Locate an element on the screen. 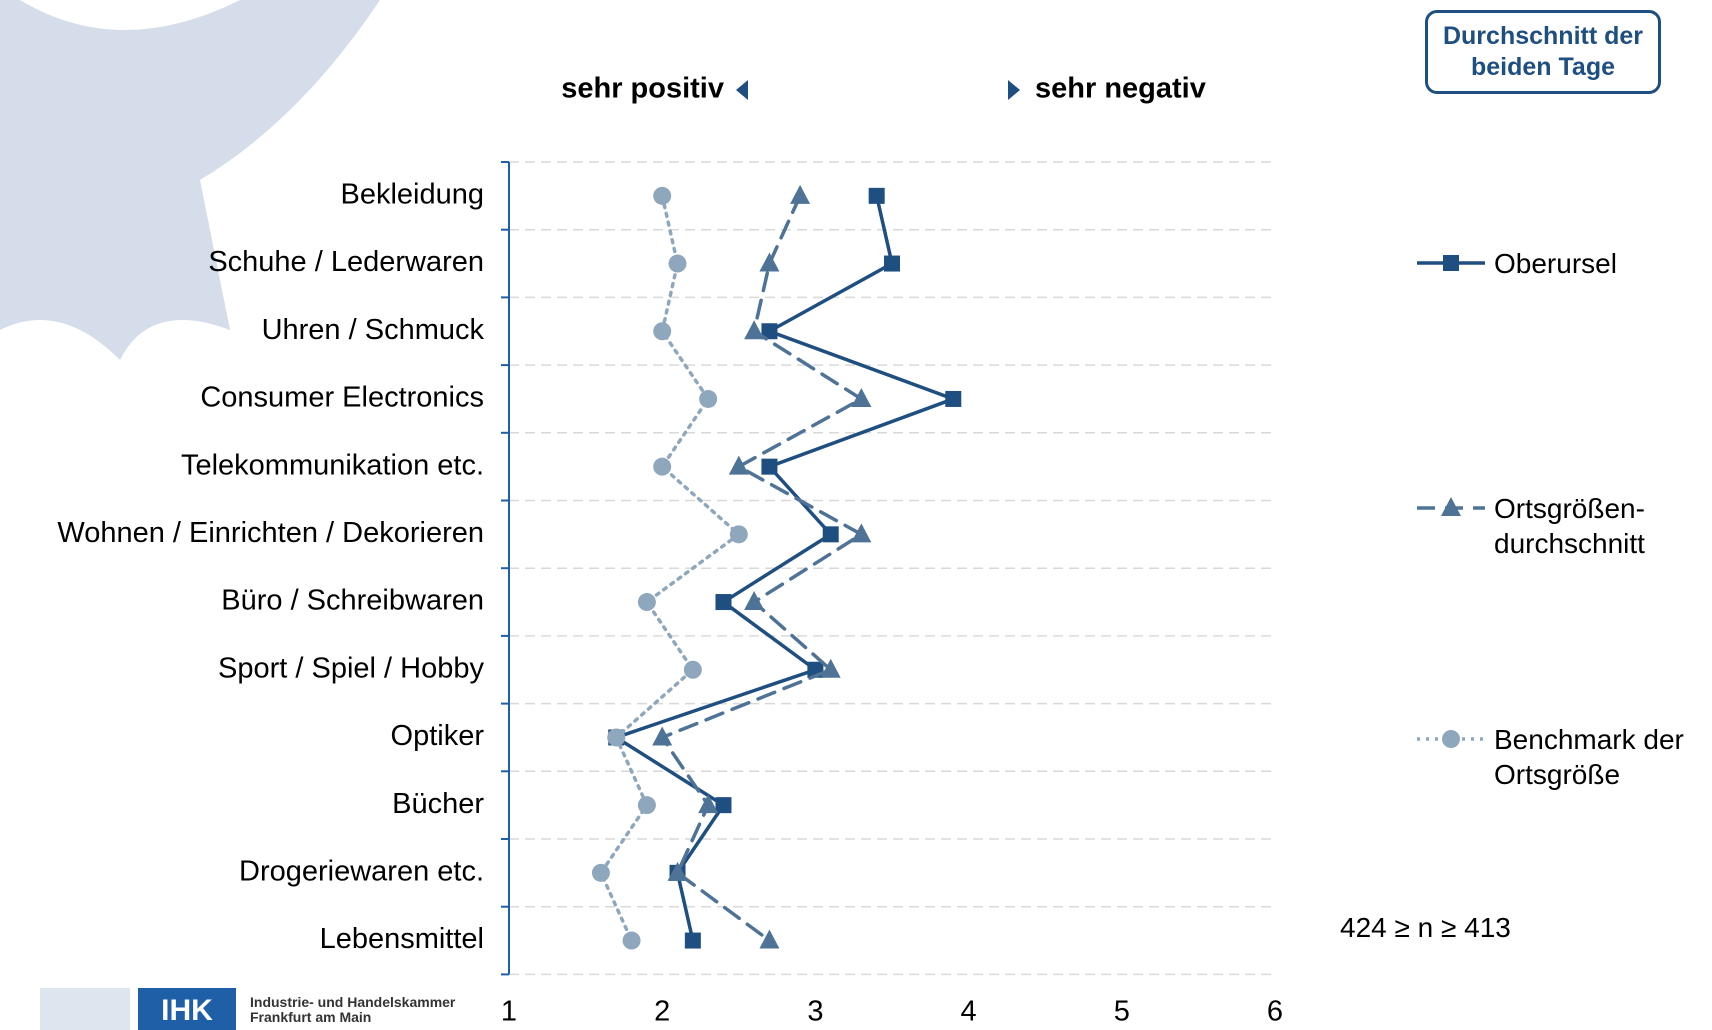 The width and height of the screenshot is (1712, 1030). y-tick-label: Consumer Electronics is located at coordinates (342, 398).